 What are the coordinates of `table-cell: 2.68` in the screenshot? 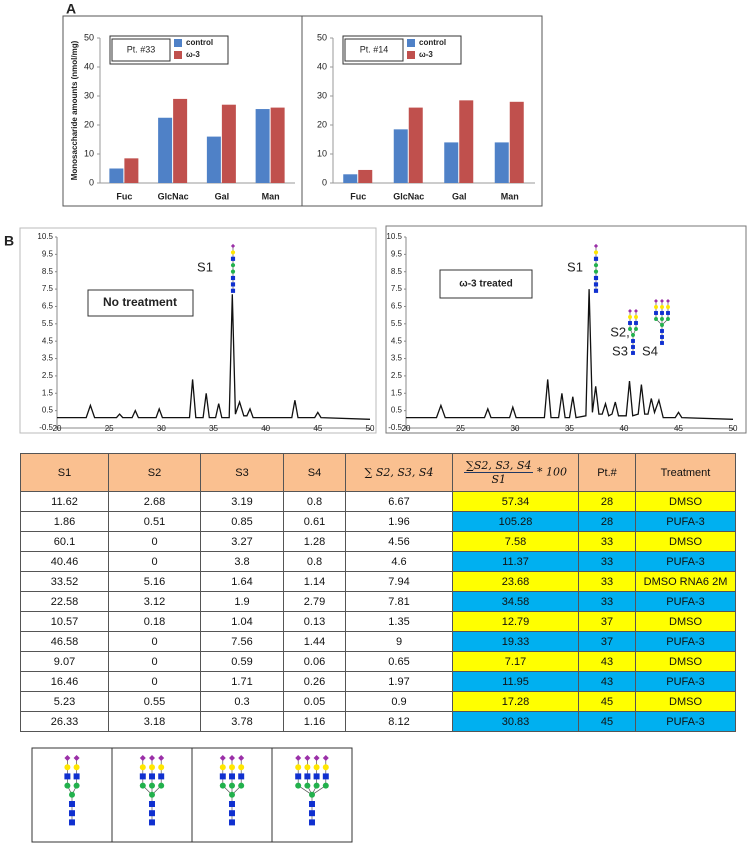 It's located at (154, 501).